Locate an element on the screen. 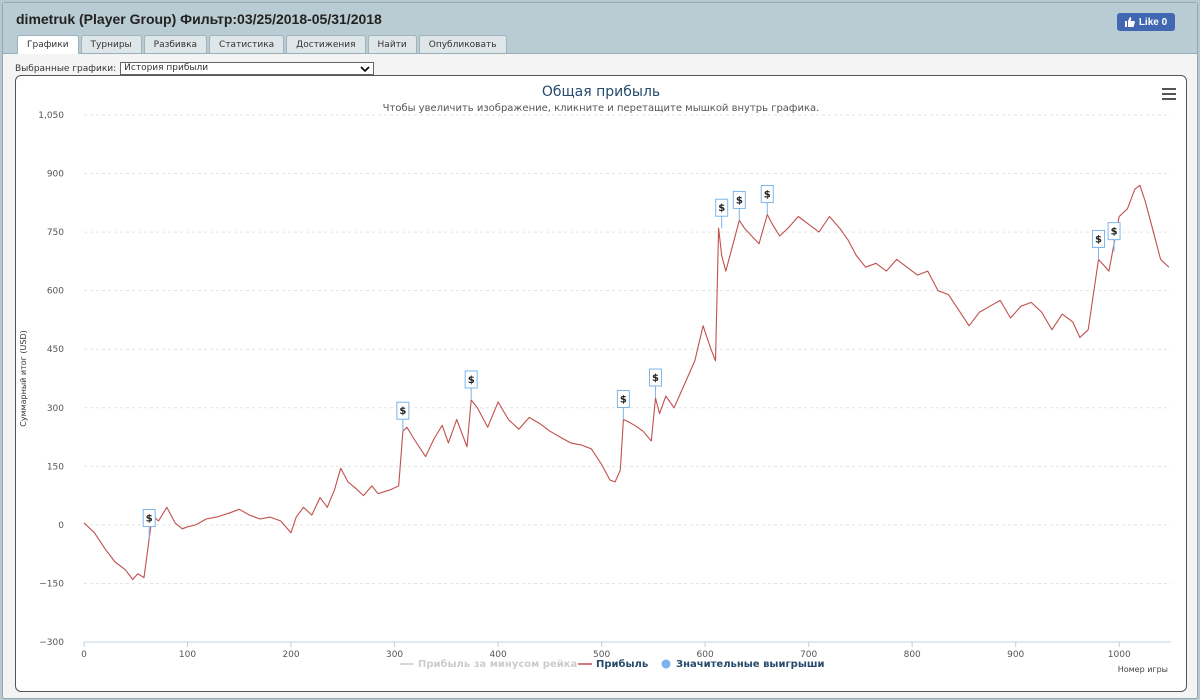  chart-filter-row: Выбранные графики: История прибыли is located at coordinates (195, 68).